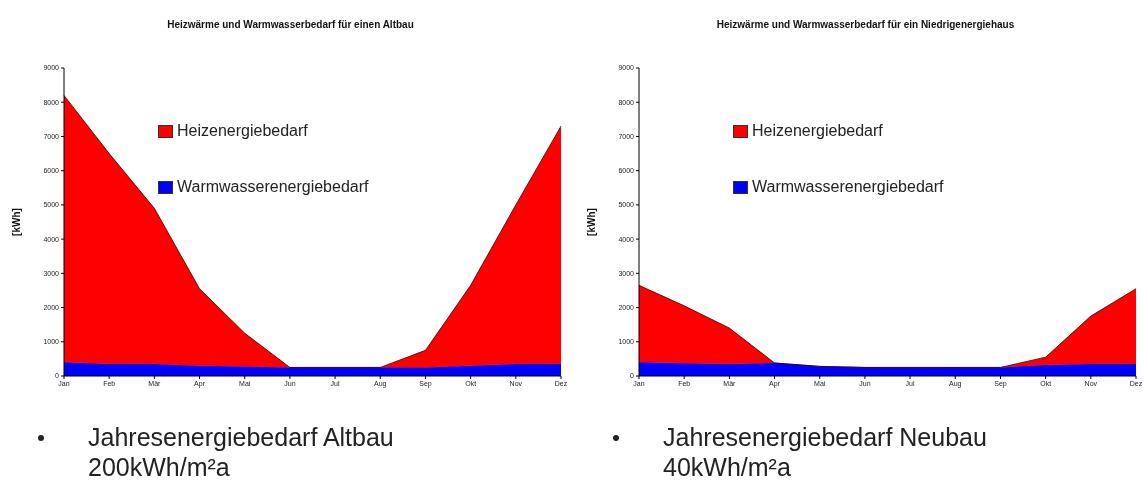  What do you see at coordinates (290, 25) in the screenshot?
I see `chart-title: Heizwärme und Warmwasserbedarf für einen Altbau` at bounding box center [290, 25].